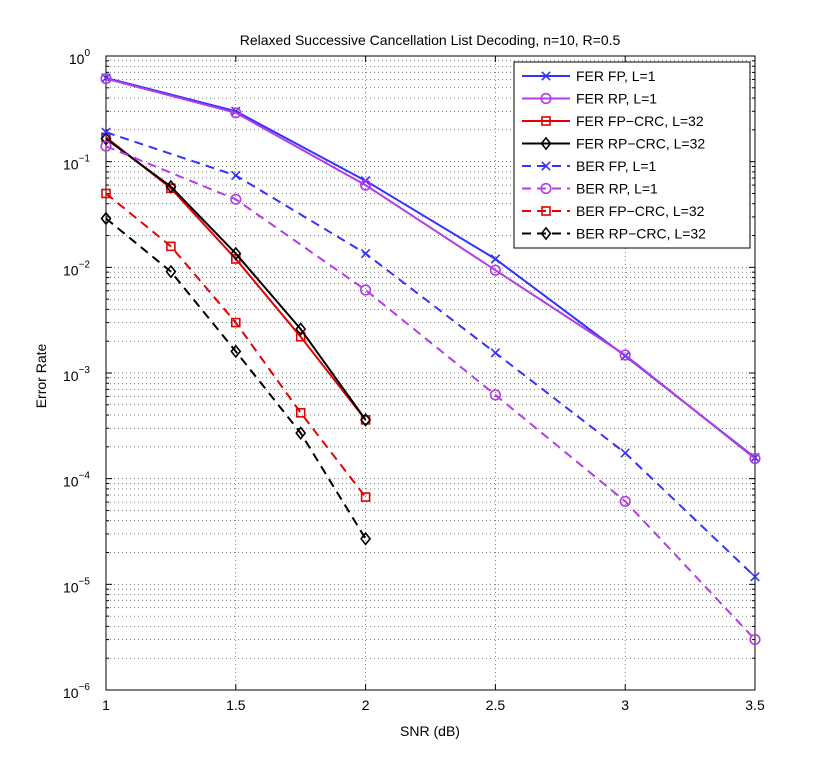 The width and height of the screenshot is (830, 780). I want to click on legend-box, so click(632, 155).